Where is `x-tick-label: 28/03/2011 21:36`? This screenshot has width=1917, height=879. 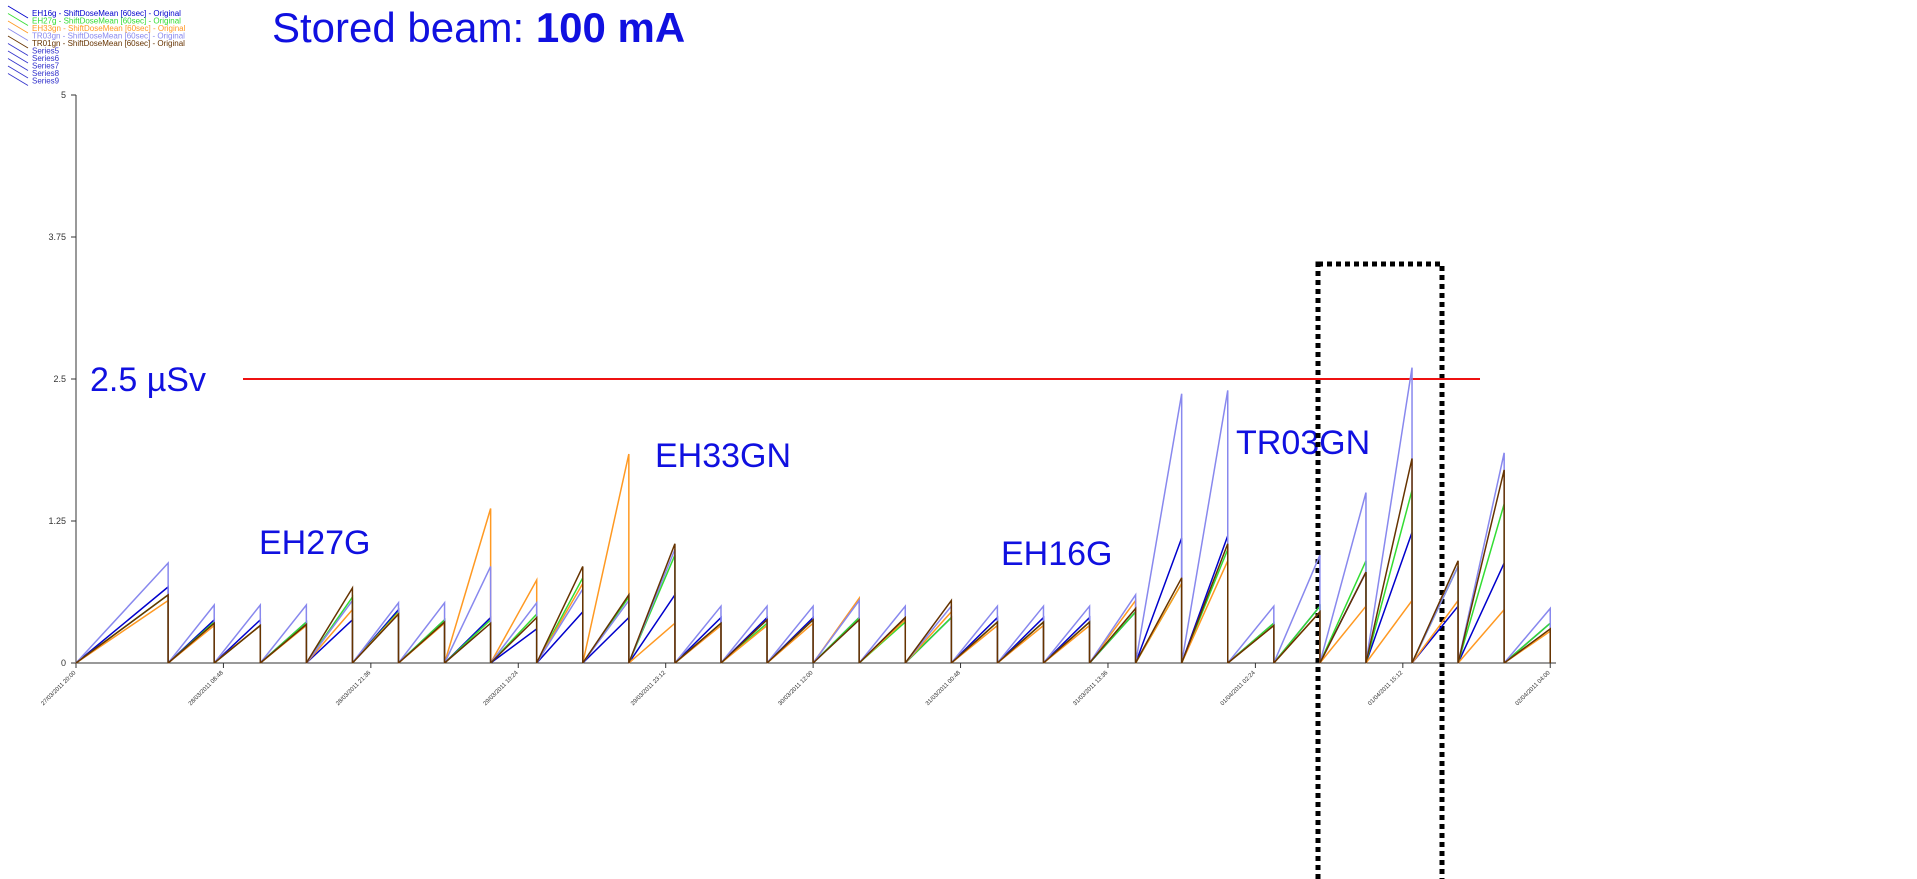 x-tick-label: 28/03/2011 21:36 is located at coordinates (353, 688).